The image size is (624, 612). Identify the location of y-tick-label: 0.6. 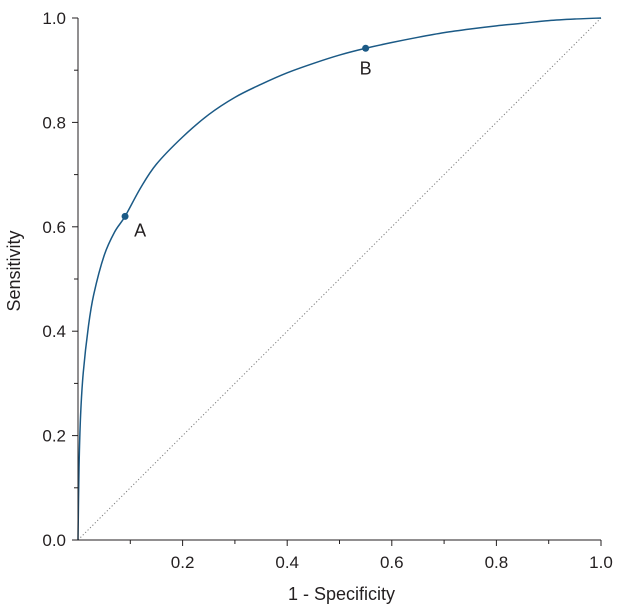
(54, 227).